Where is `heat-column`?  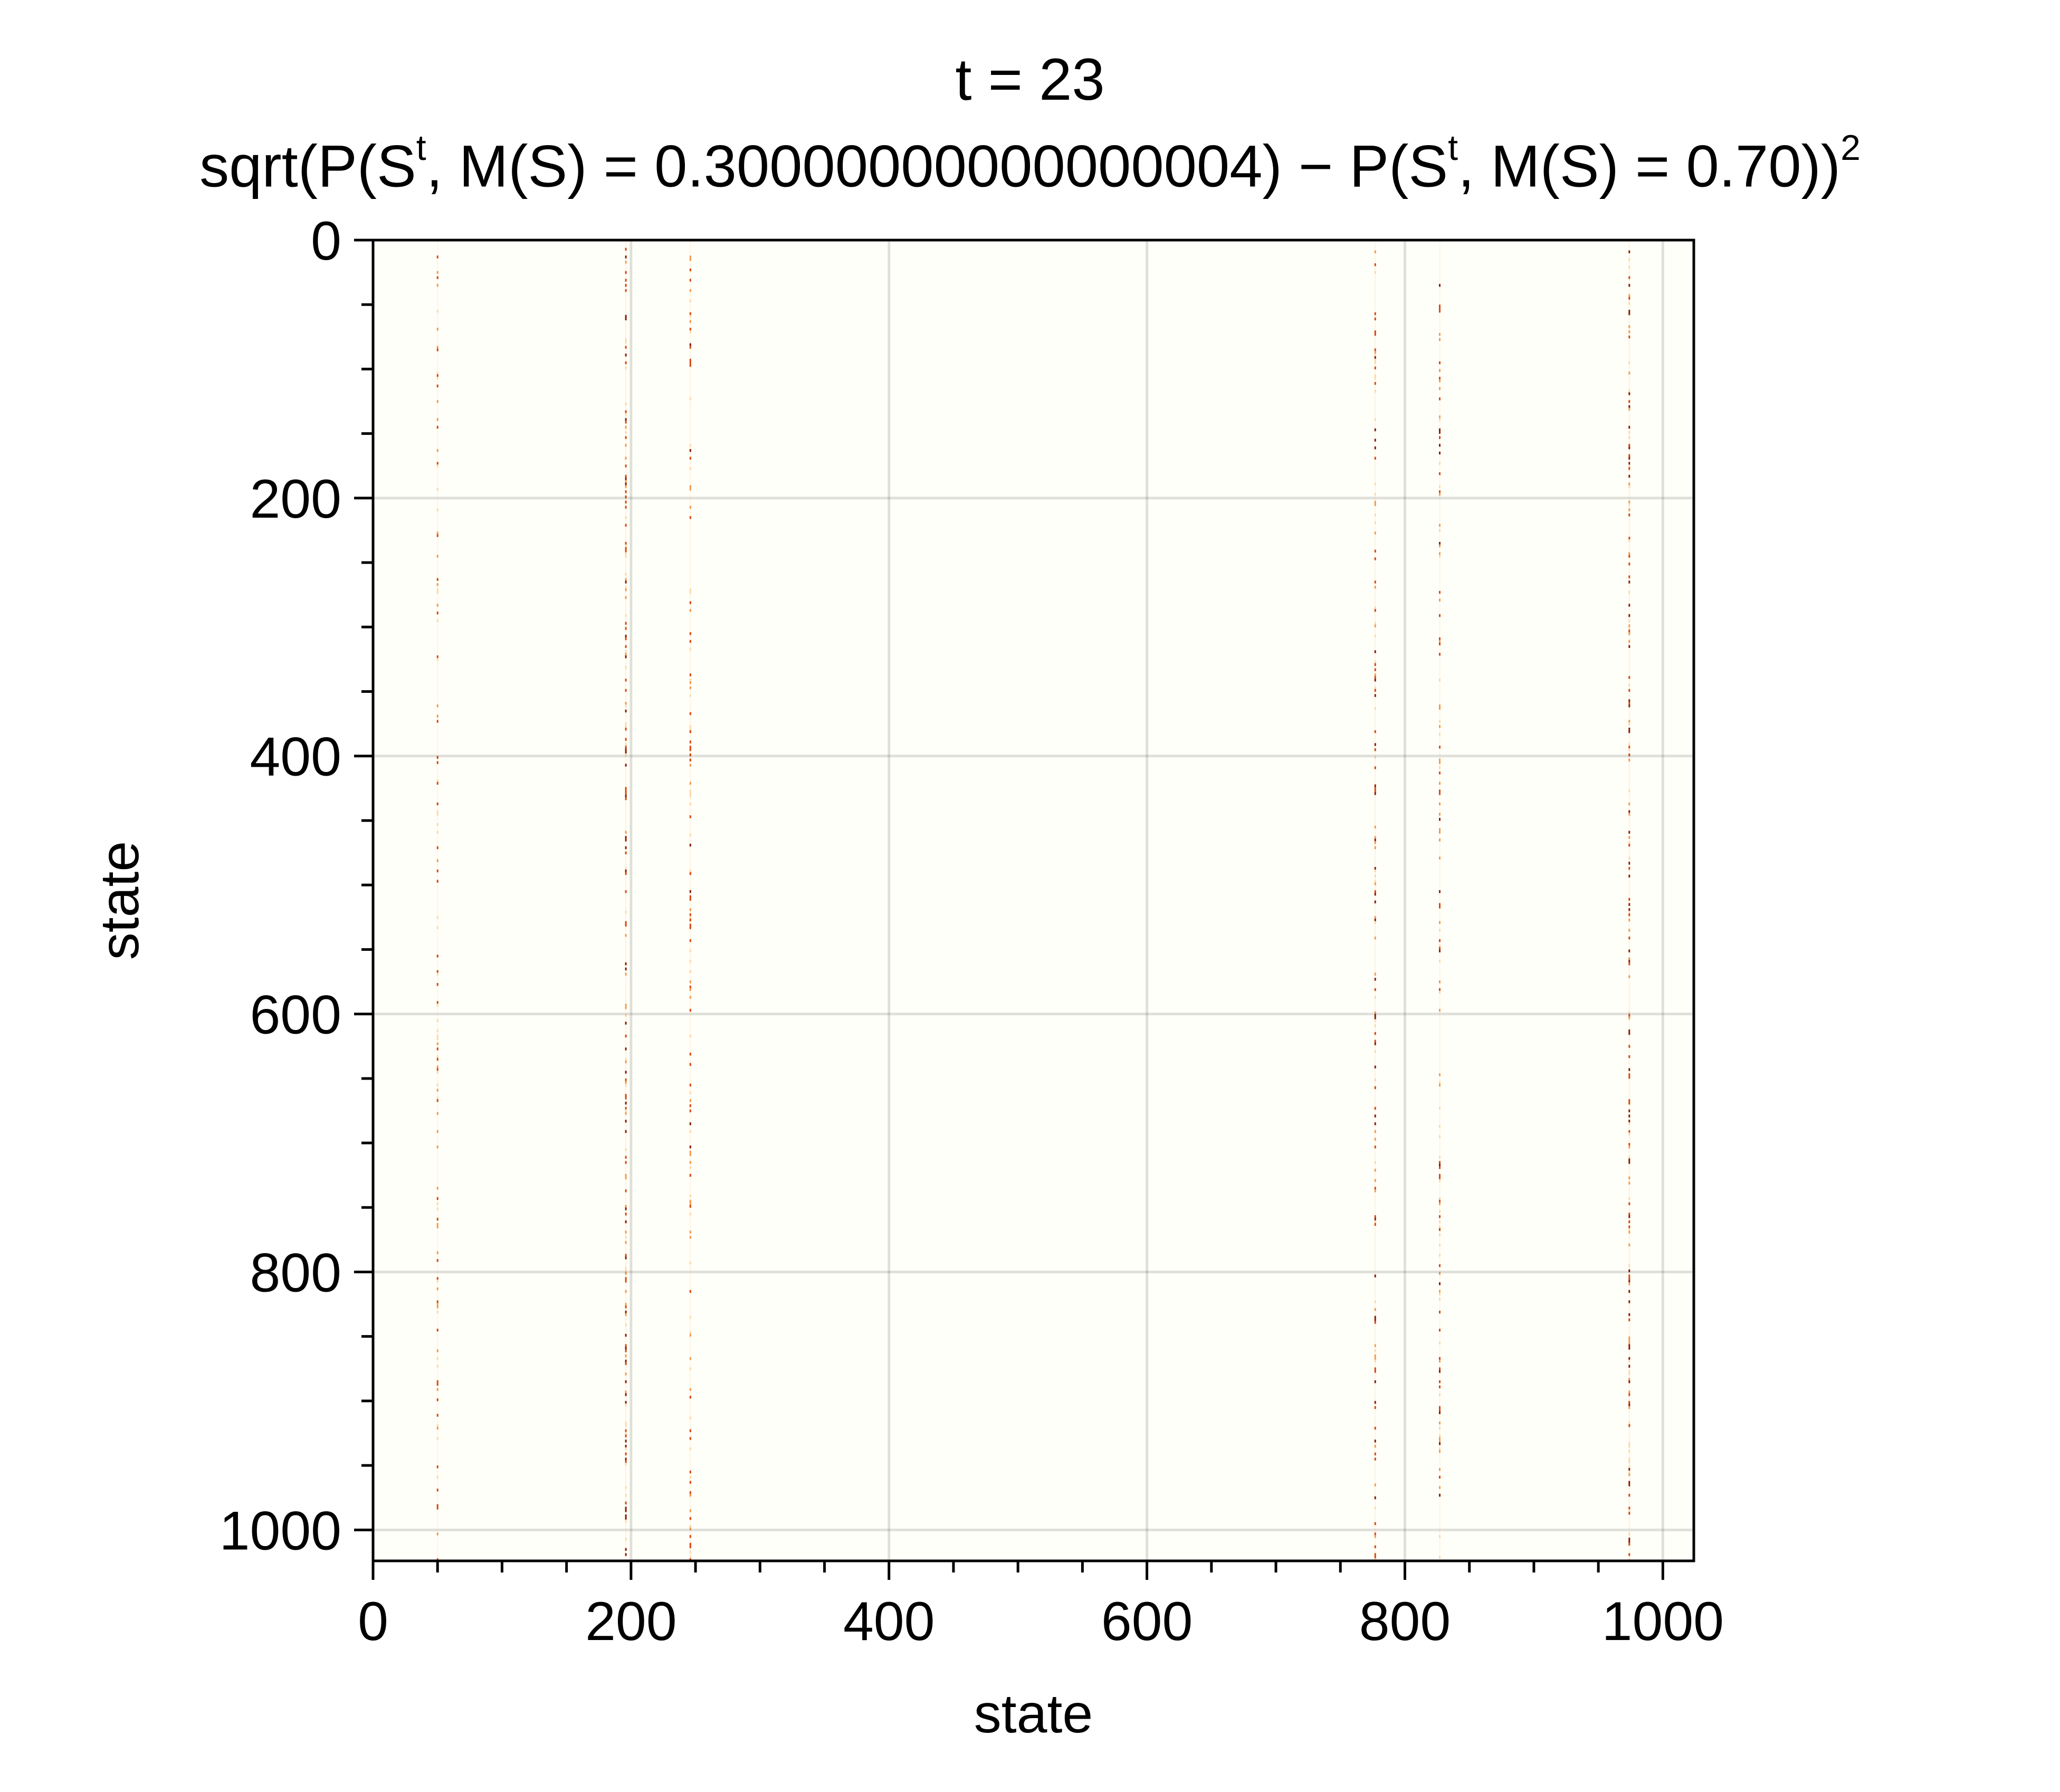
heat-column is located at coordinates (1375, 900).